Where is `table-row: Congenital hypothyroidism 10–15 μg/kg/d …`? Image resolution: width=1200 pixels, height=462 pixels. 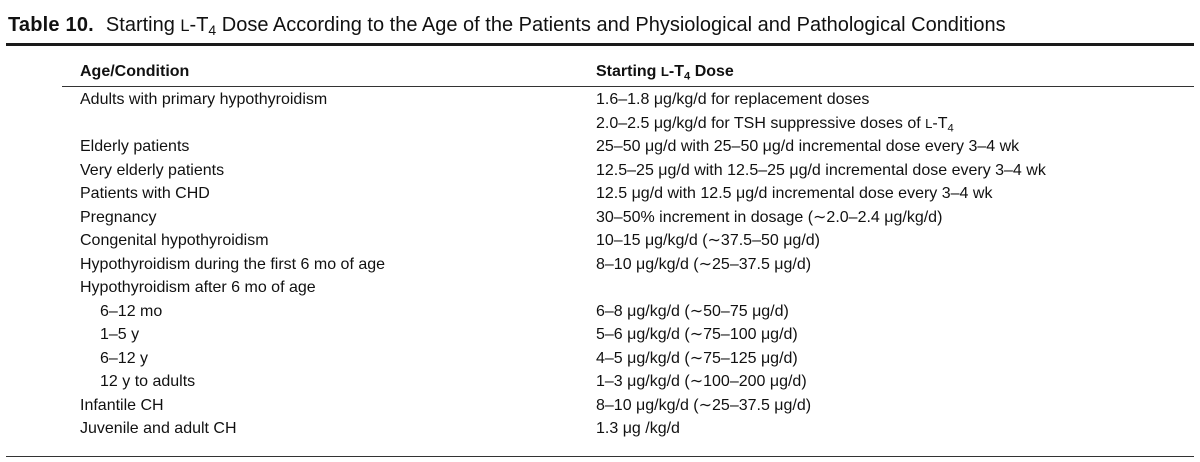 table-row: Congenital hypothyroidism 10–15 μg/kg/d … is located at coordinates (600, 241).